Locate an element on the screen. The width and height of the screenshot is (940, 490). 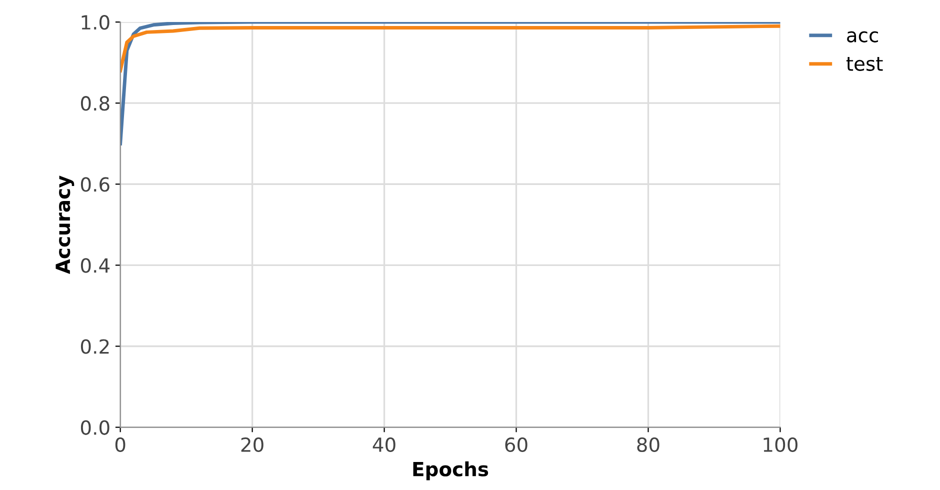
y-axis-title: Accuracy is located at coordinates (65, 225).